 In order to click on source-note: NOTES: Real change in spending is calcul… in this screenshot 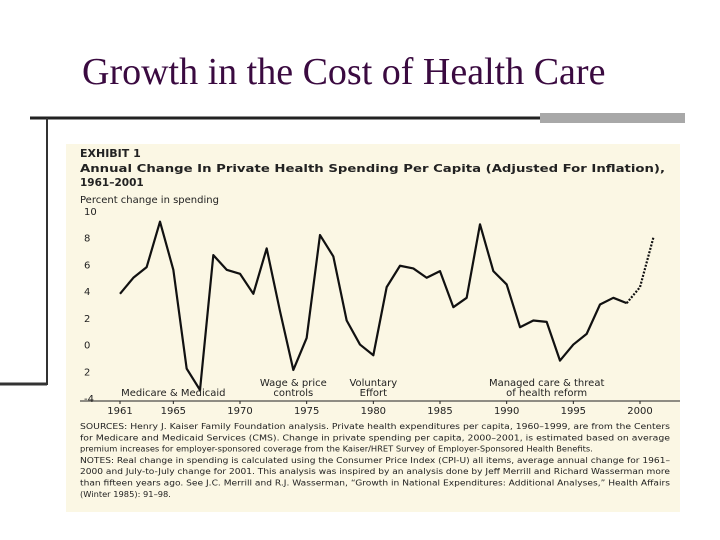, I will do `click(375, 460)`.